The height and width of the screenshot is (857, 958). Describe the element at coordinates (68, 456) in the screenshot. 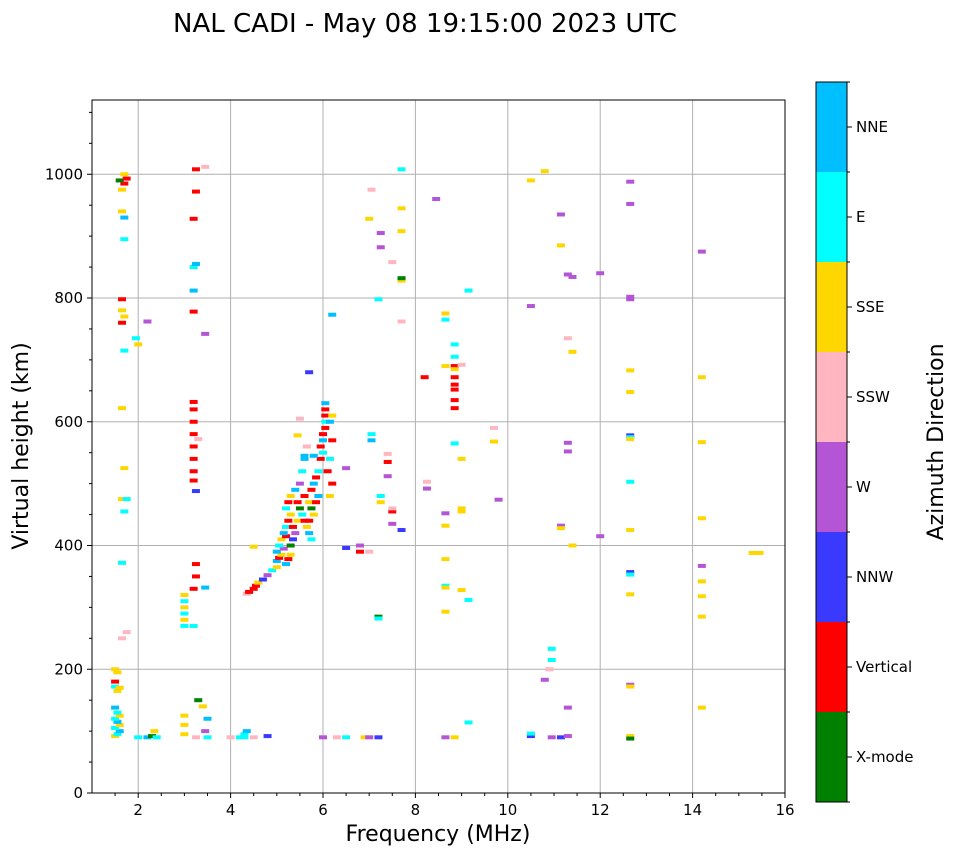

I see `y-axis-ticks: 0 200 400 600 800 1000` at that location.